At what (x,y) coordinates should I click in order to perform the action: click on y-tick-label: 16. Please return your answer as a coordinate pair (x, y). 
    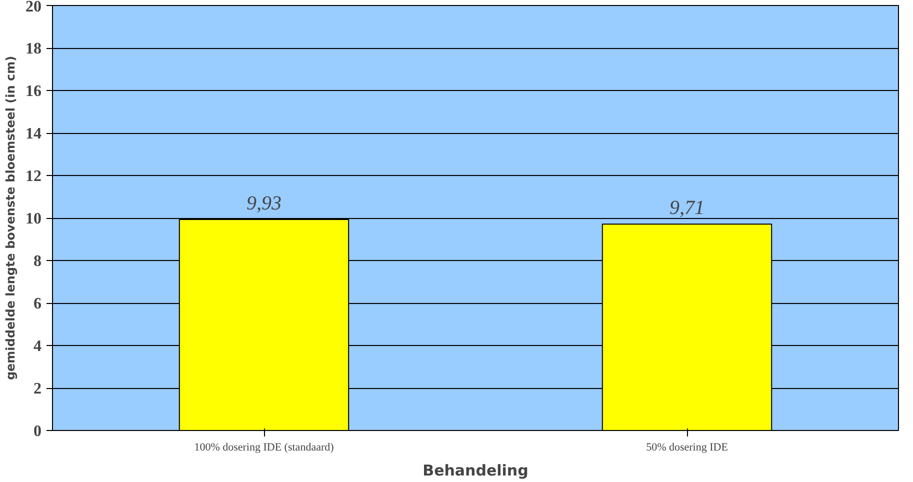
    Looking at the image, I should click on (34, 91).